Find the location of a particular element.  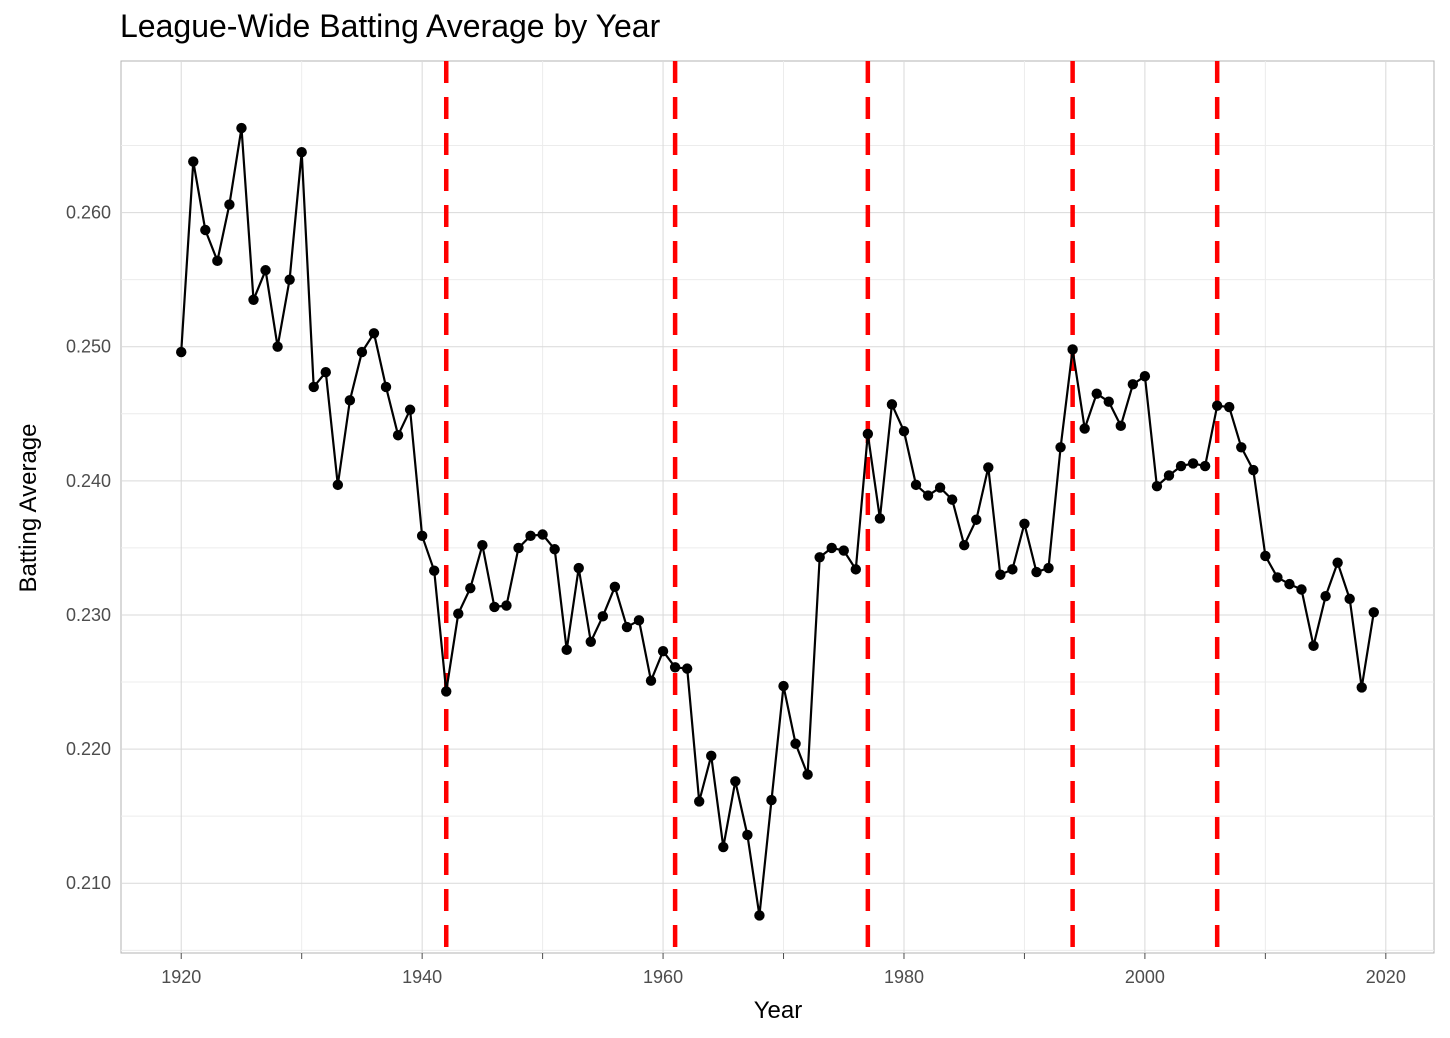

y-axis-title: Batting Average is located at coordinates (28, 507).